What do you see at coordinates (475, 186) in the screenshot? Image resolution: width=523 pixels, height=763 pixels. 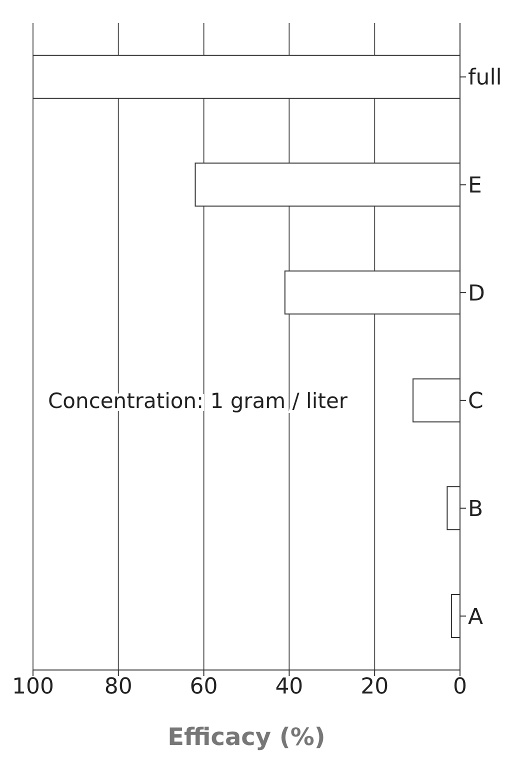 I see `y-tick-label: E` at bounding box center [475, 186].